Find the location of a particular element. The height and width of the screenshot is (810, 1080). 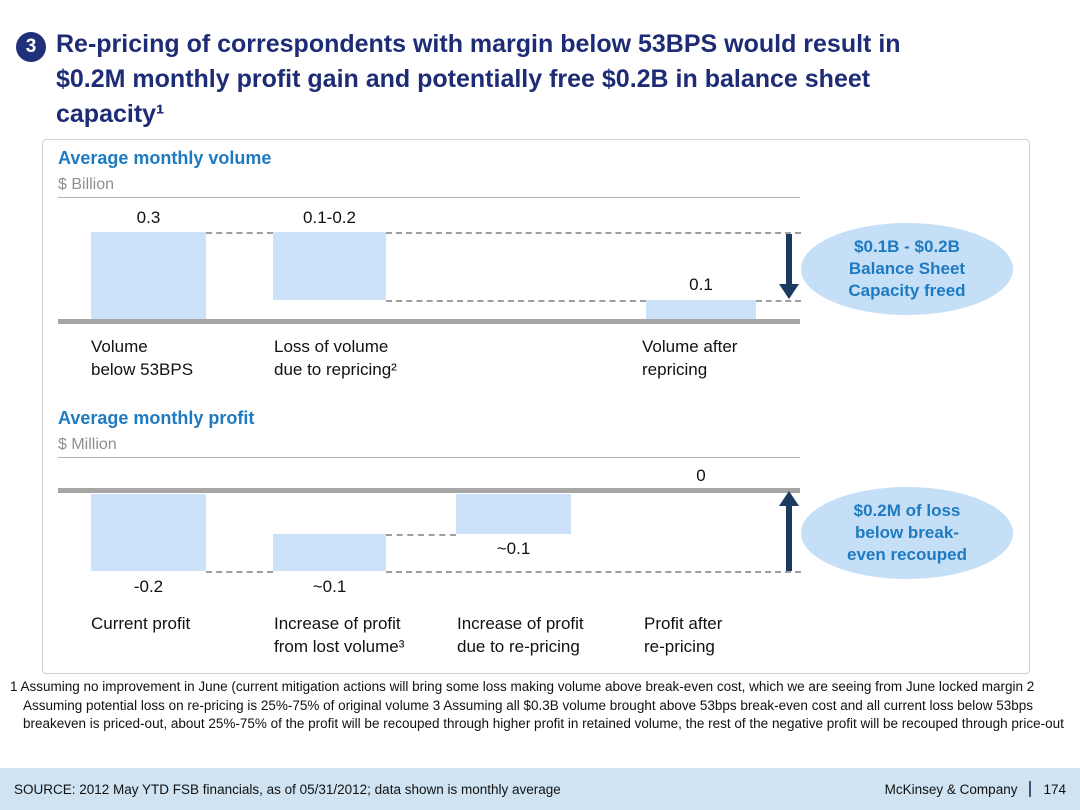

callout-line: Capacity freed is located at coordinates (907, 290).